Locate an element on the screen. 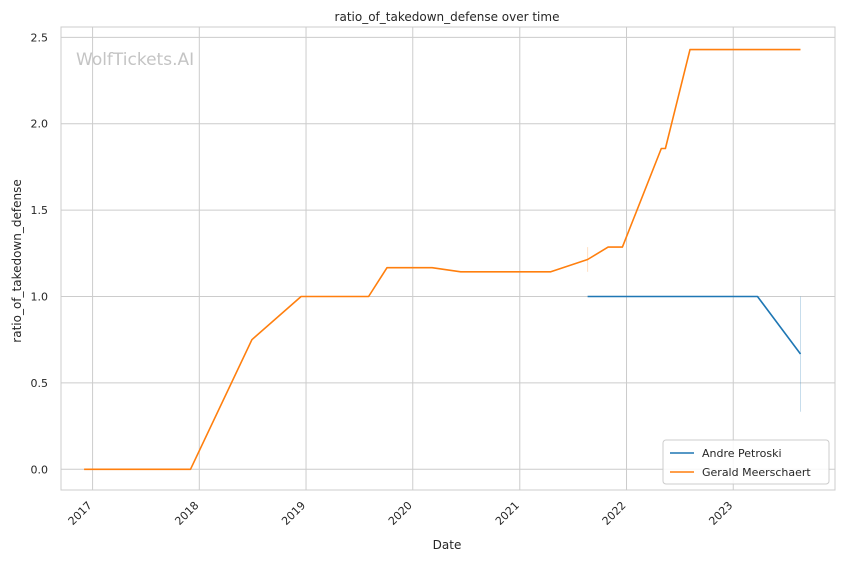 This screenshot has height=561, width=844. x-axis-title: Date is located at coordinates (447, 545).